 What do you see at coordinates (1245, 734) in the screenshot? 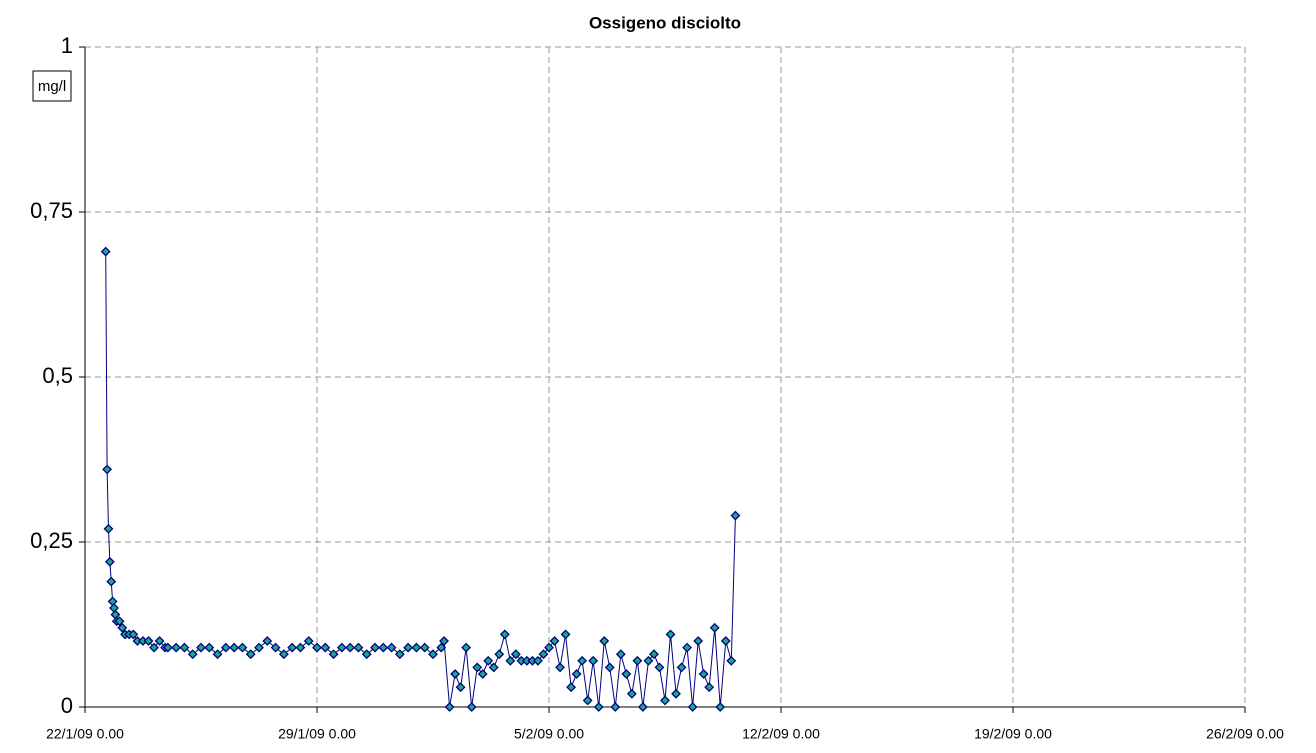
I see `x-tick-label: 26/2/09 0.00` at bounding box center [1245, 734].